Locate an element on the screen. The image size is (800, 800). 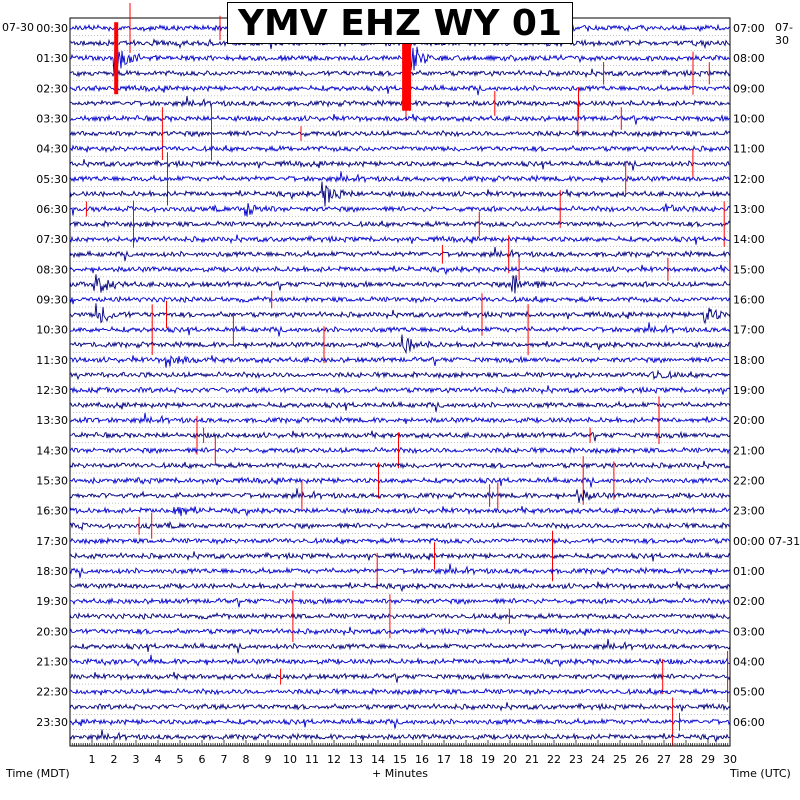
x-tick-label: 20 is located at coordinates (510, 759).